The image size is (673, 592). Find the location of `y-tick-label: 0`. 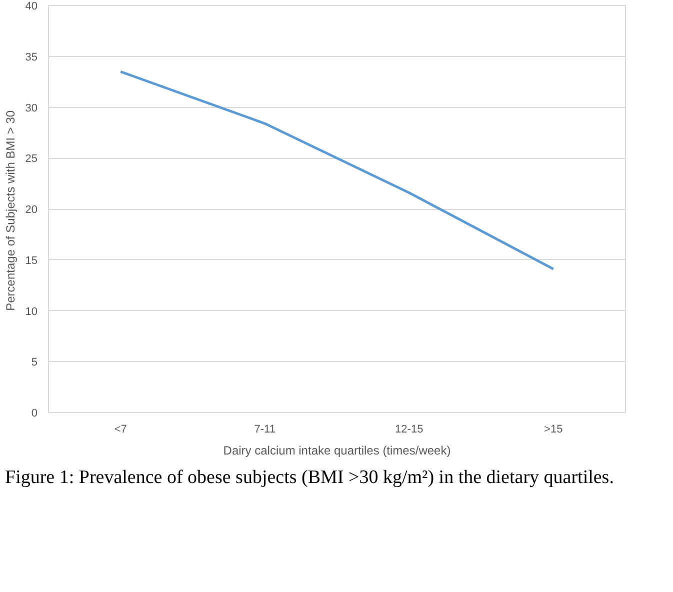

y-tick-label: 0 is located at coordinates (34, 414).